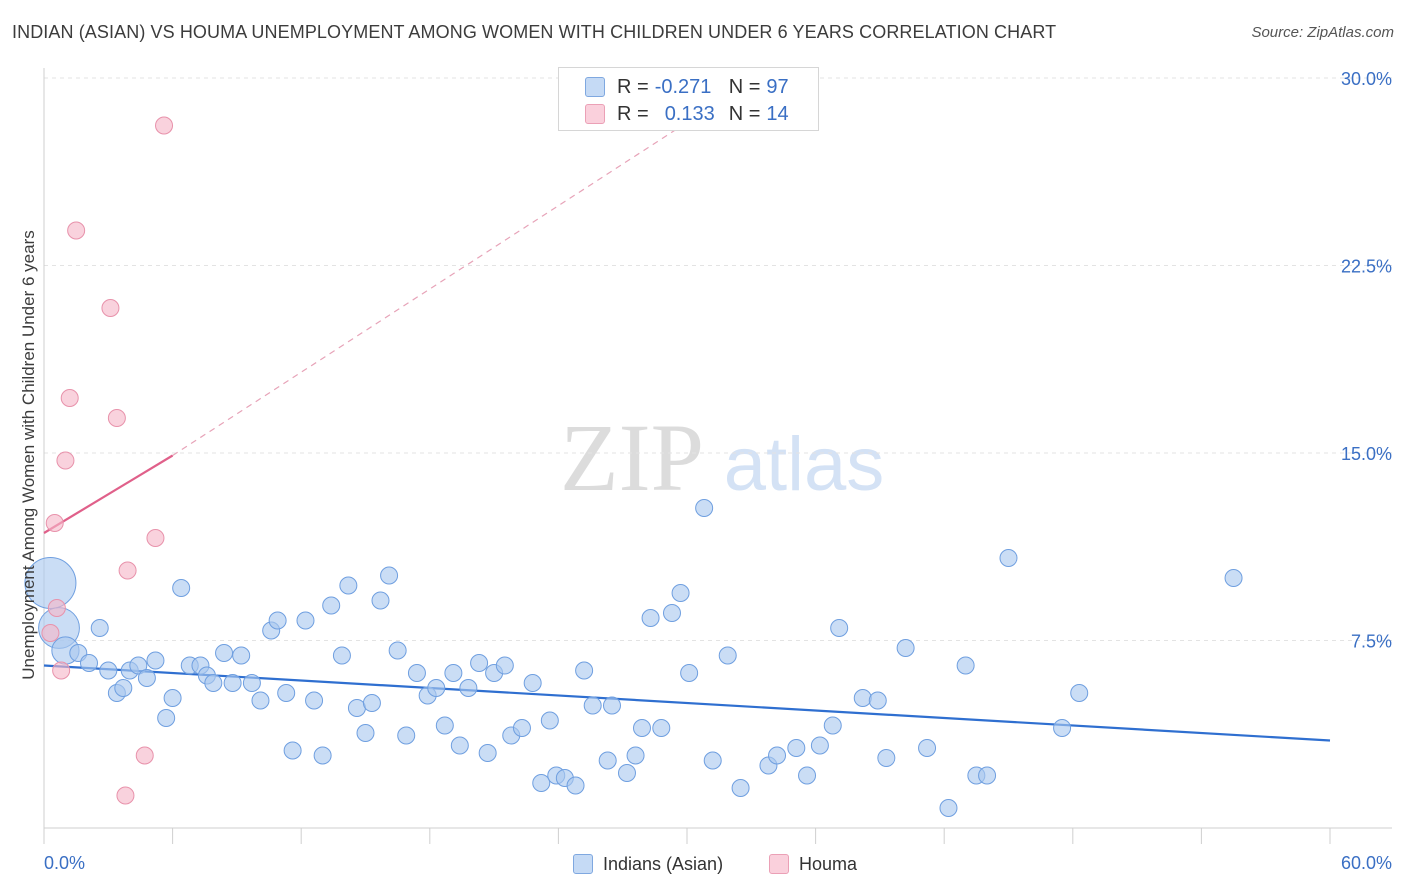  I want to click on y-tick-label: 15.0%, so click(1366, 454).